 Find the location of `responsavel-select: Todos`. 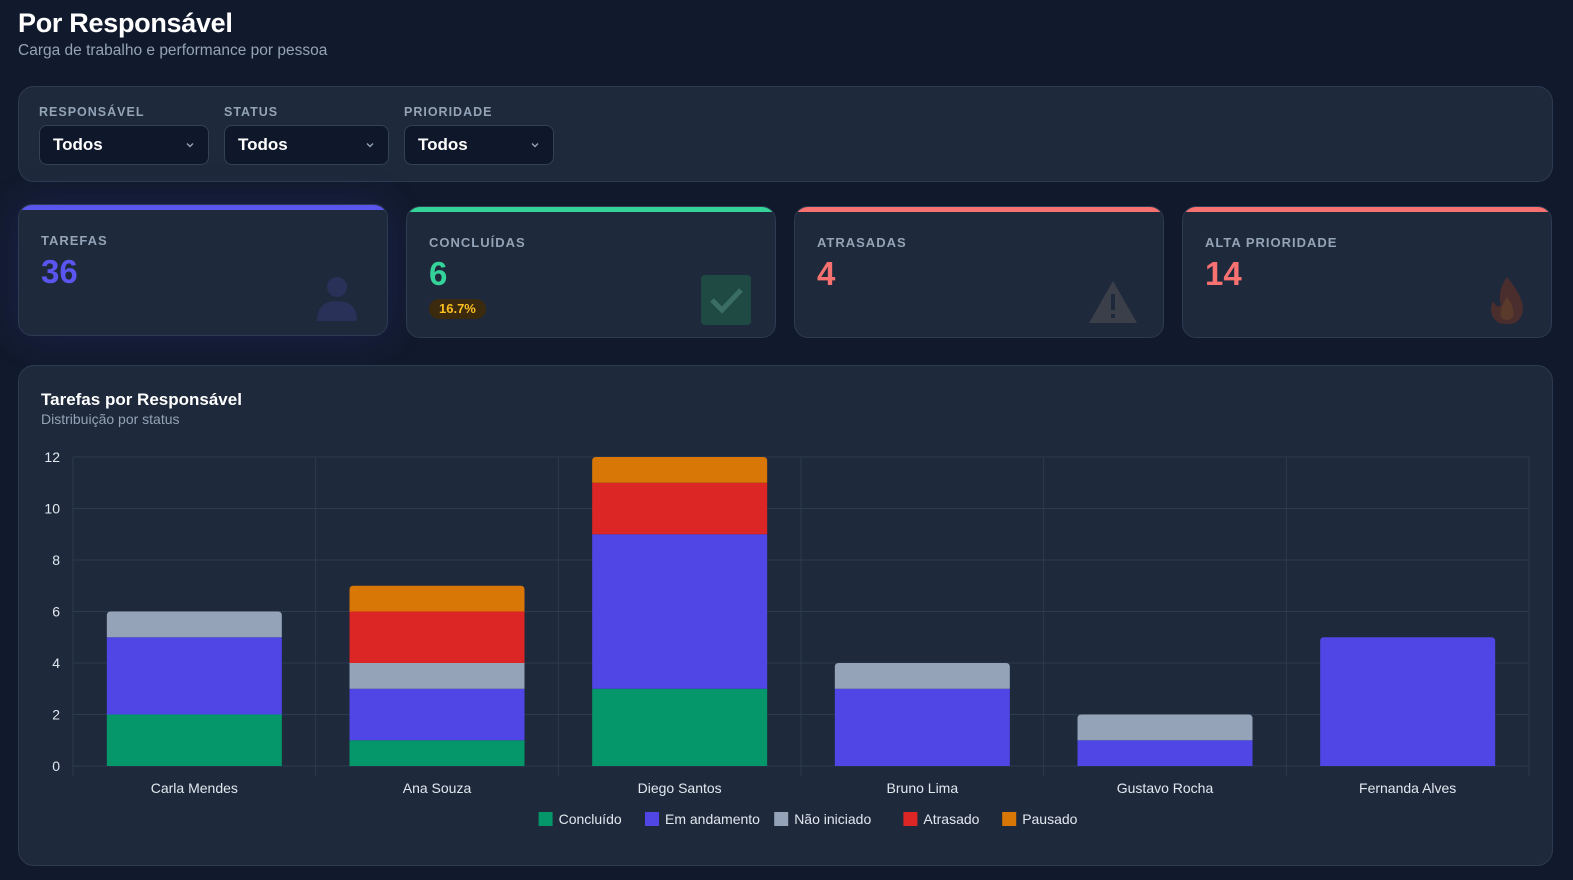

responsavel-select: Todos is located at coordinates (124, 145).